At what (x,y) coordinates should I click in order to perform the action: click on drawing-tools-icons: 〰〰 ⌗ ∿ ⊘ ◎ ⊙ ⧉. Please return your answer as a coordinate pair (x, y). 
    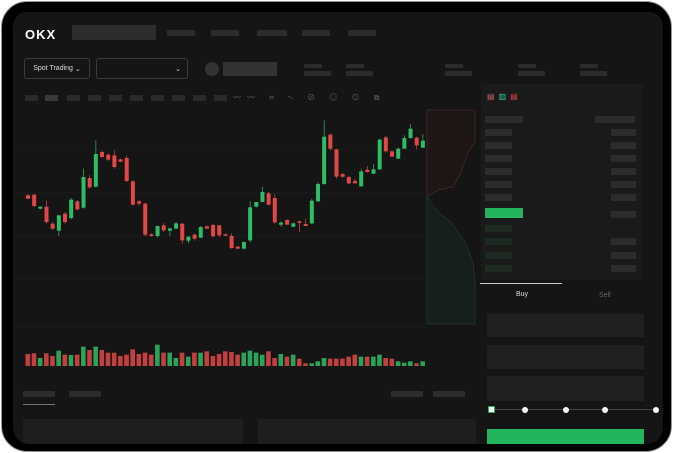
    Looking at the image, I should click on (309, 97).